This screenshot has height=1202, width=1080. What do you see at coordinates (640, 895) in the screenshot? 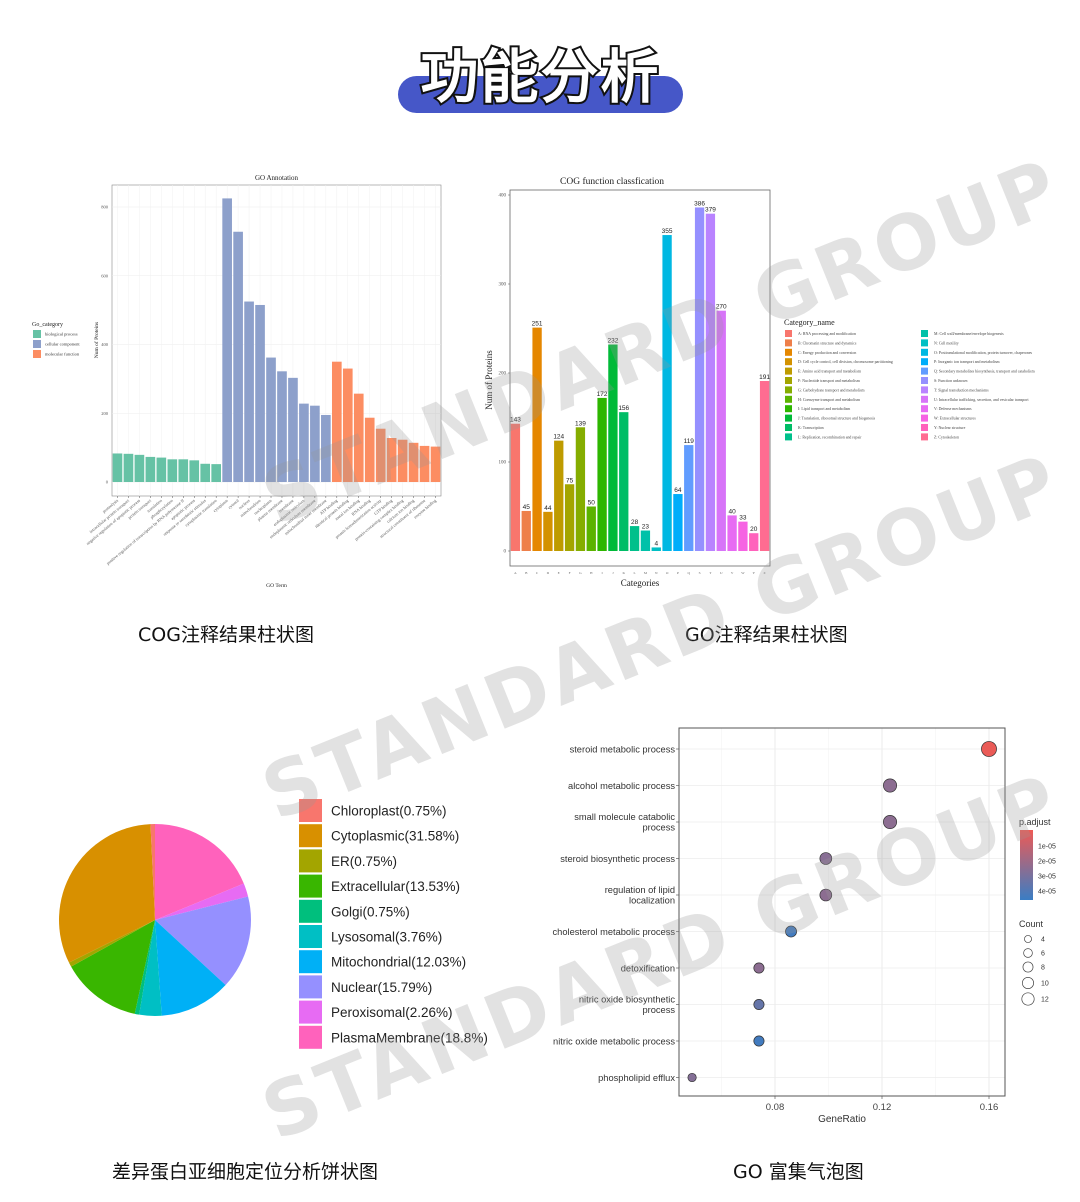
I see `y-tick-label: regulation of lipid localization` at bounding box center [640, 895].